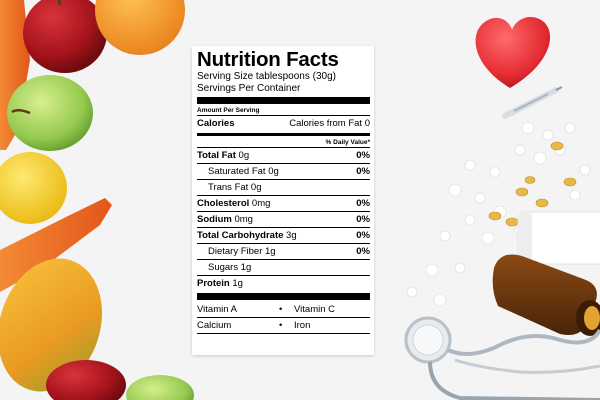  I want to click on nutrient-label: Sodium 0mg, so click(225, 219).